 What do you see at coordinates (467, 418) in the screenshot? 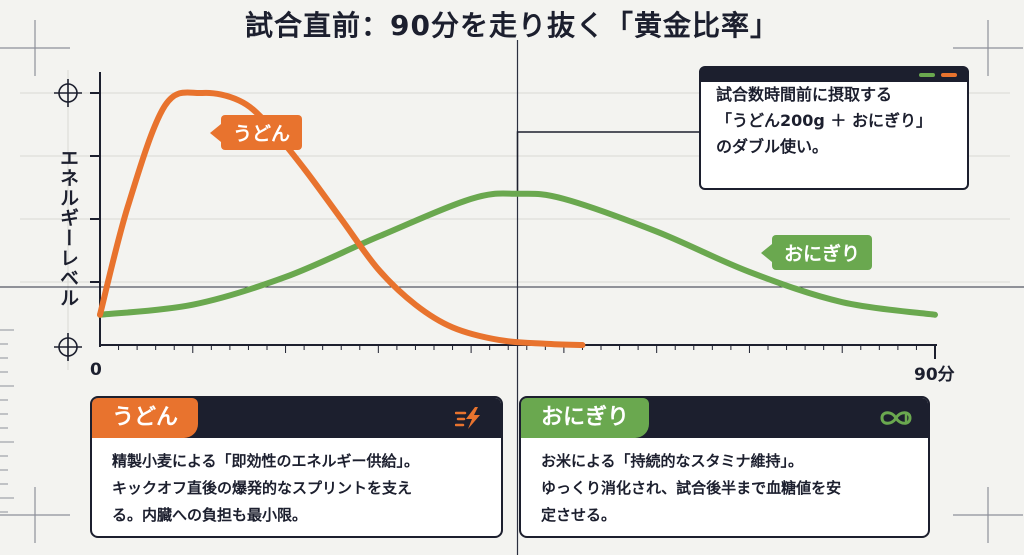
I see `lightning-icon` at bounding box center [467, 418].